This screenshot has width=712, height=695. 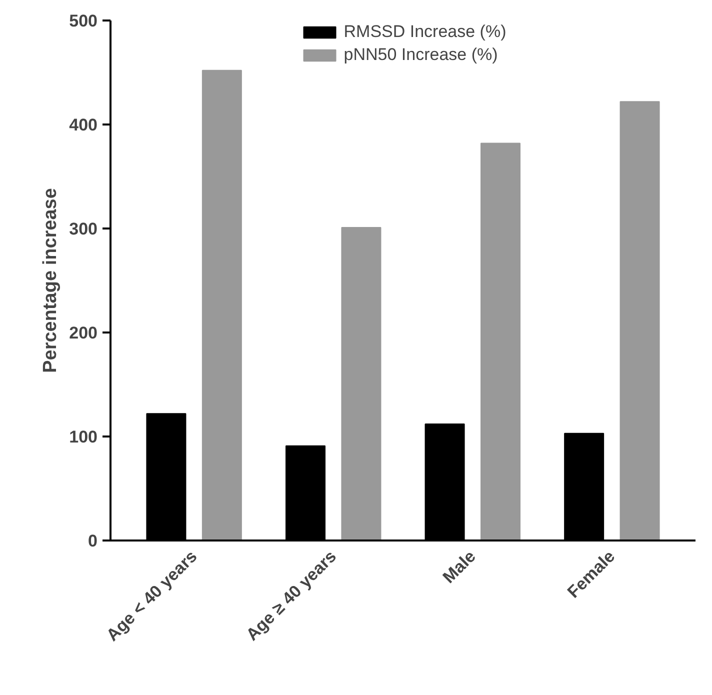 What do you see at coordinates (51, 280) in the screenshot?
I see `y-axis-title: Percentage increase` at bounding box center [51, 280].